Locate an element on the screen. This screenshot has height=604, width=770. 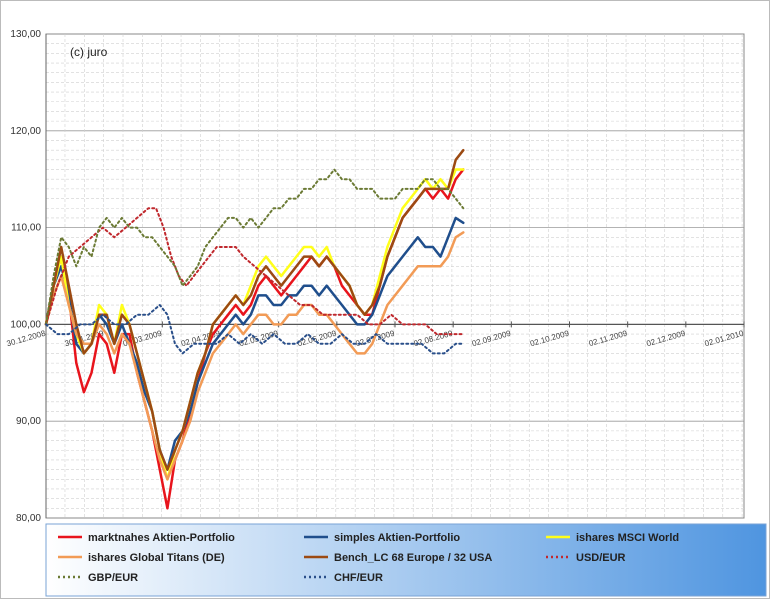
legend-box is located at coordinates (406, 560).